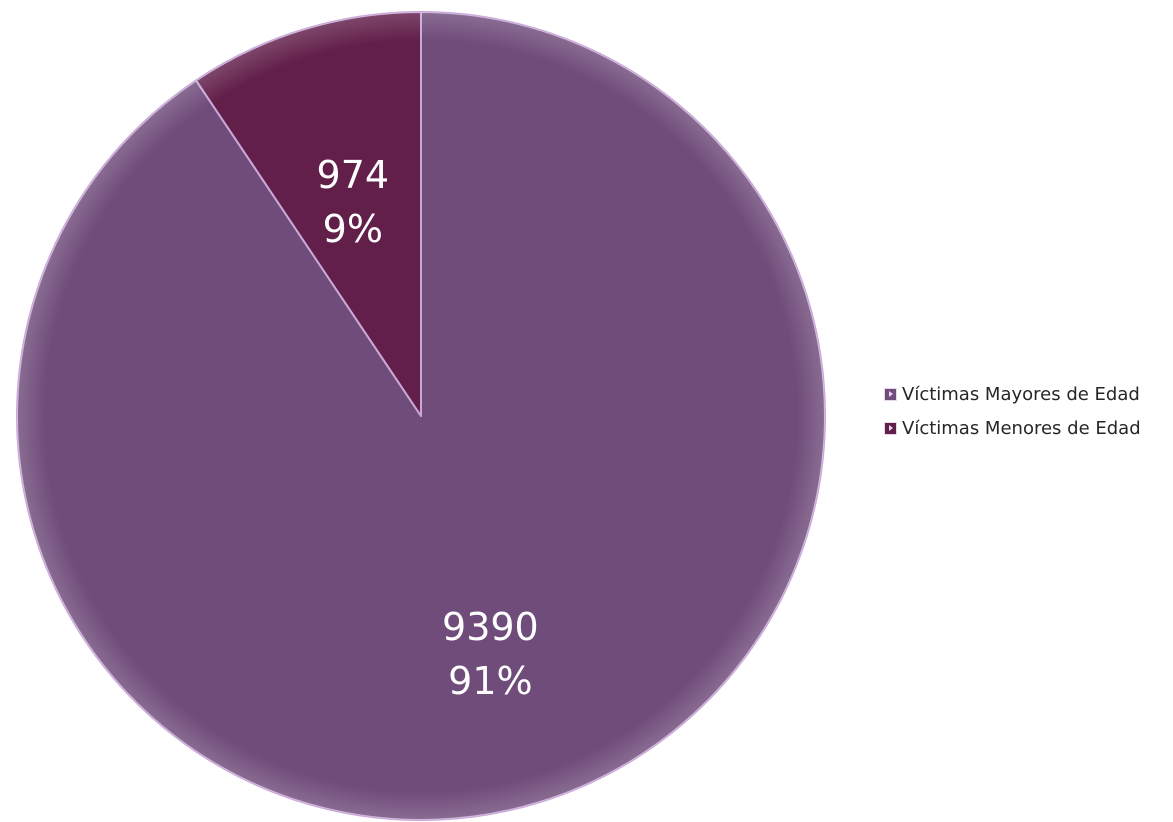 The image size is (1173, 822). Describe the element at coordinates (428, 428) in the screenshot. I see `pie-data-labels: 9390 91% 974 9%` at that location.